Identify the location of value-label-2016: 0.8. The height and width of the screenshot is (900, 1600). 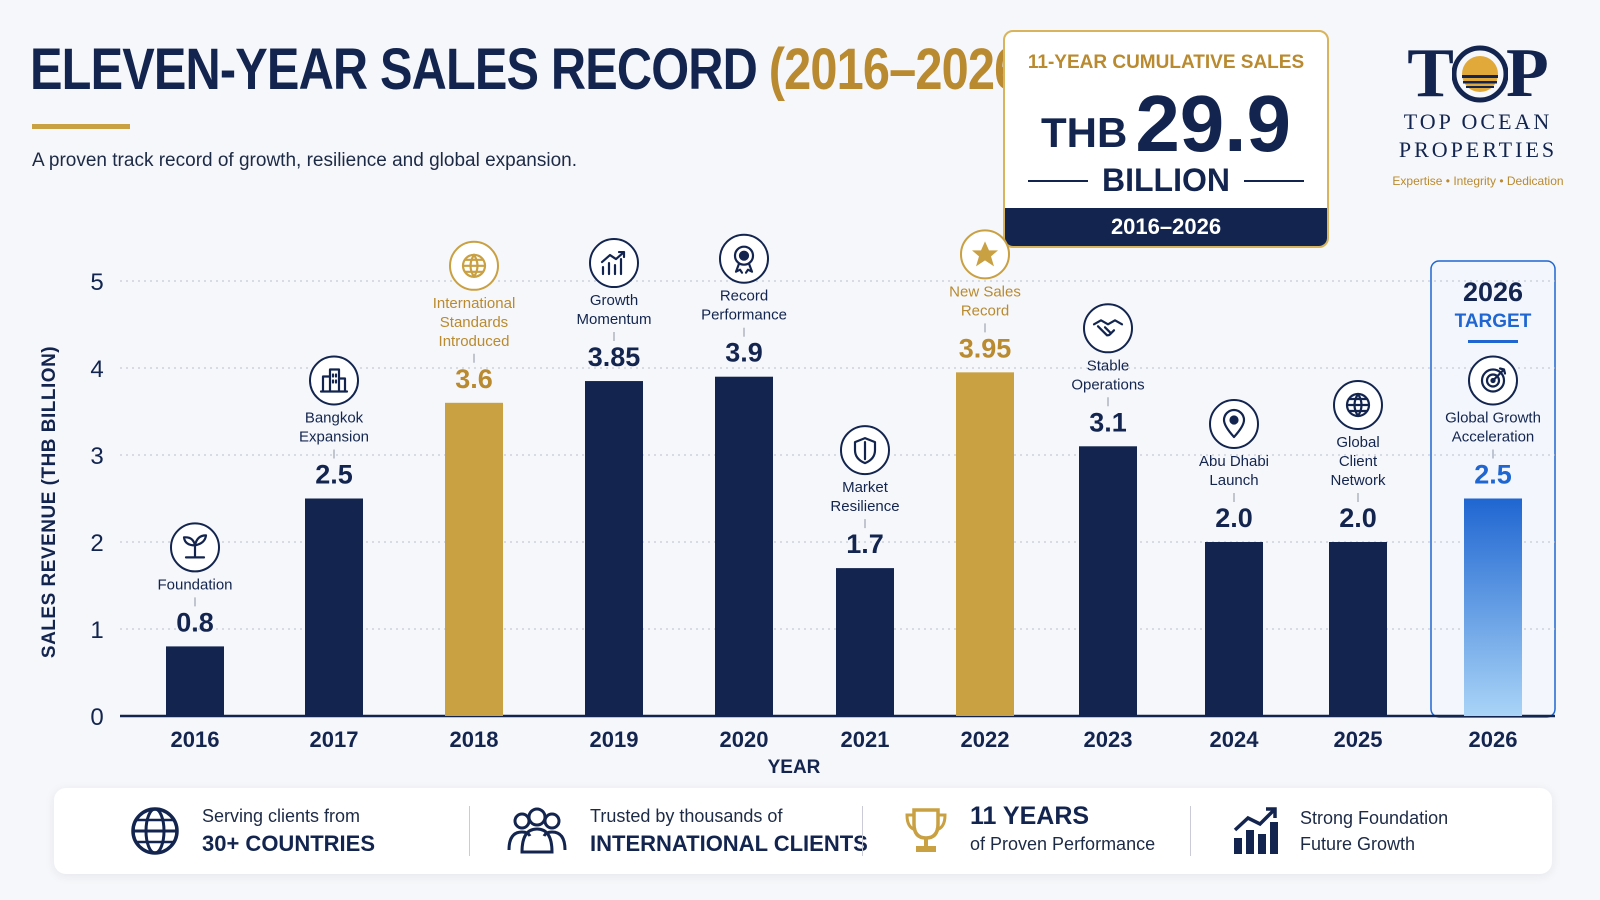
(195, 622).